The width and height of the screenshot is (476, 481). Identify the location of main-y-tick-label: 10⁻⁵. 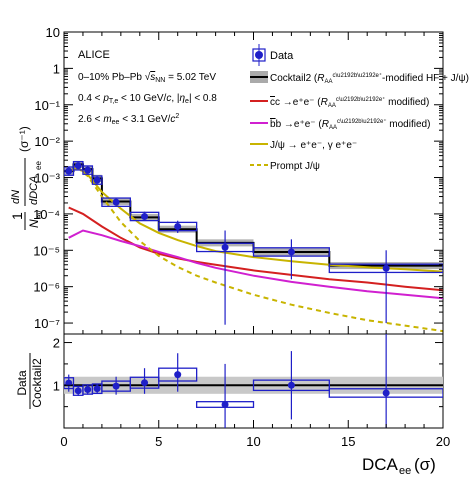
(46, 250).